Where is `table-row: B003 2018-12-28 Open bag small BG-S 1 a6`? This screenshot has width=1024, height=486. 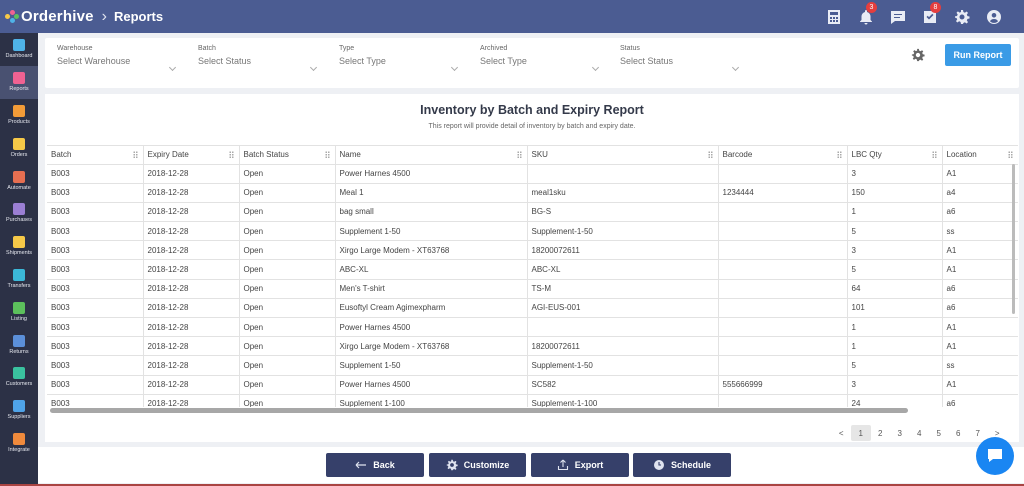 table-row: B003 2018-12-28 Open bag small BG-S 1 a6 is located at coordinates (532, 212).